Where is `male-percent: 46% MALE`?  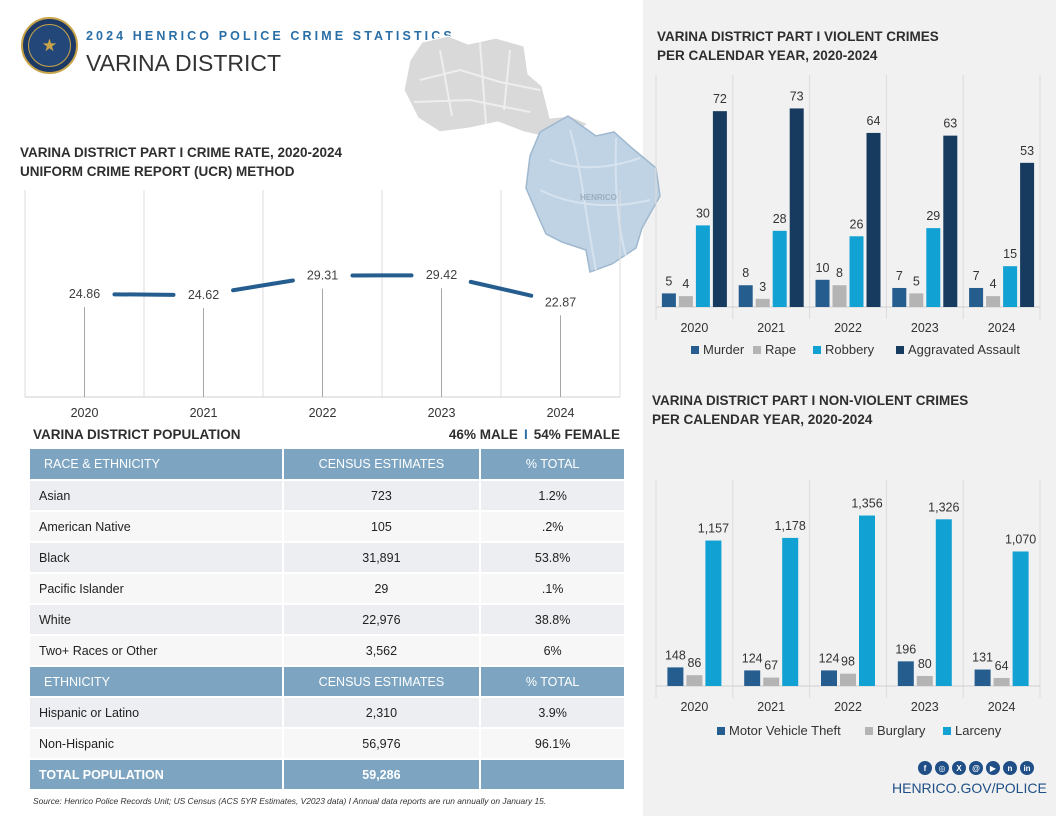 male-percent: 46% MALE is located at coordinates (483, 434).